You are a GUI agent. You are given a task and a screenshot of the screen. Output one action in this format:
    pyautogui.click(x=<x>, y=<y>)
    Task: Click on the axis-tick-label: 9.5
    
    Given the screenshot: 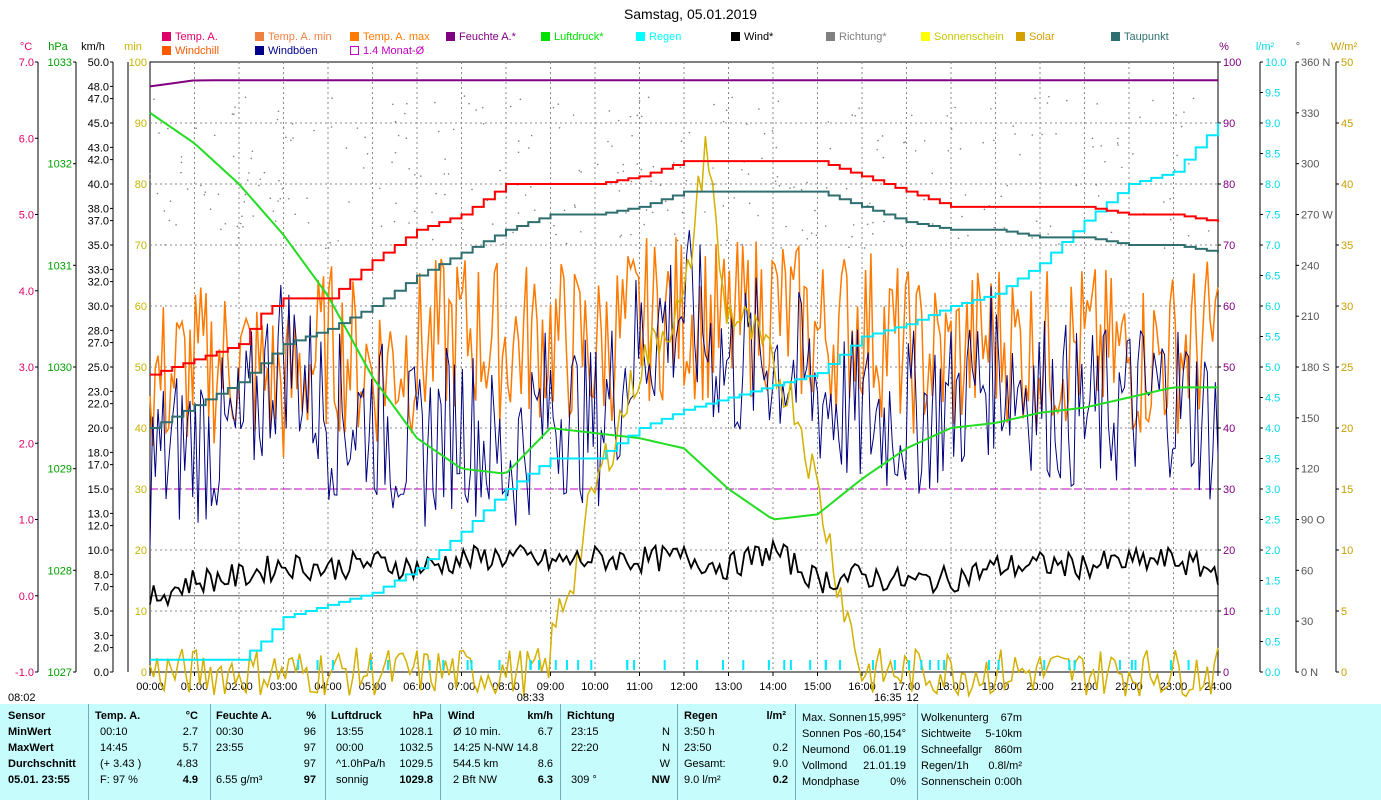 What is the action you would take?
    pyautogui.click(x=1272, y=94)
    